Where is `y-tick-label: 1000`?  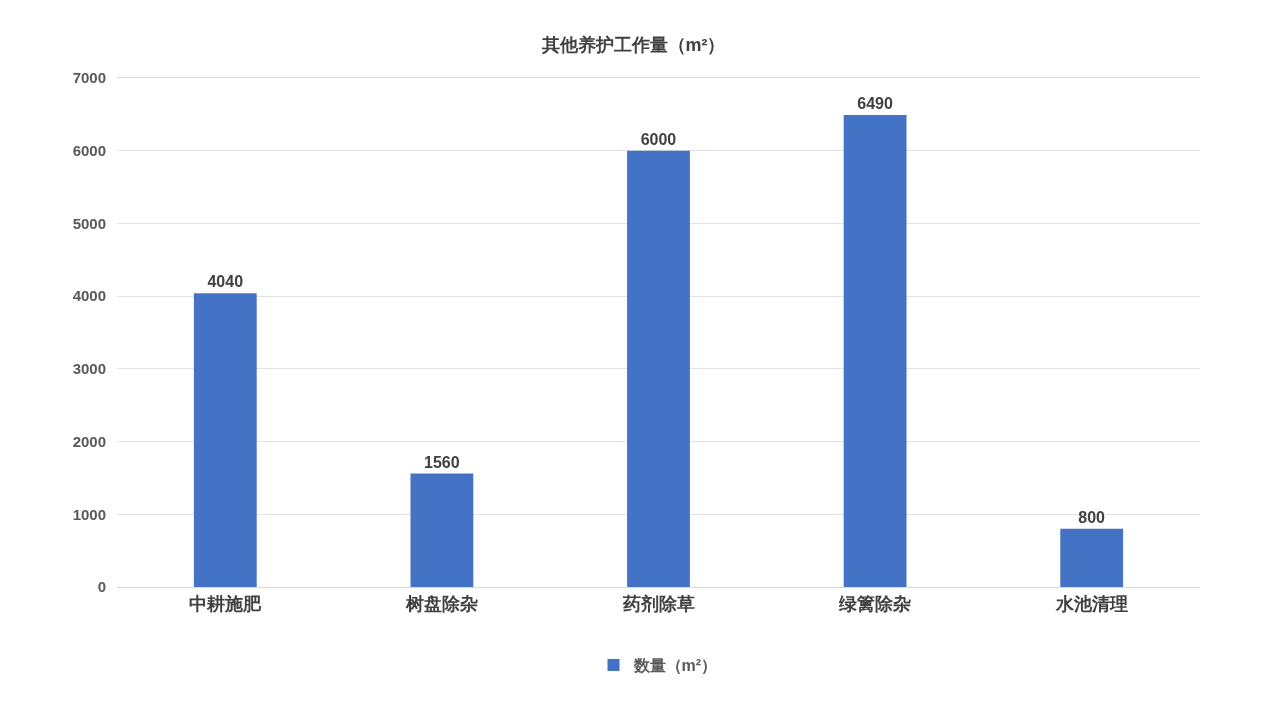
y-tick-label: 1000 is located at coordinates (89, 514).